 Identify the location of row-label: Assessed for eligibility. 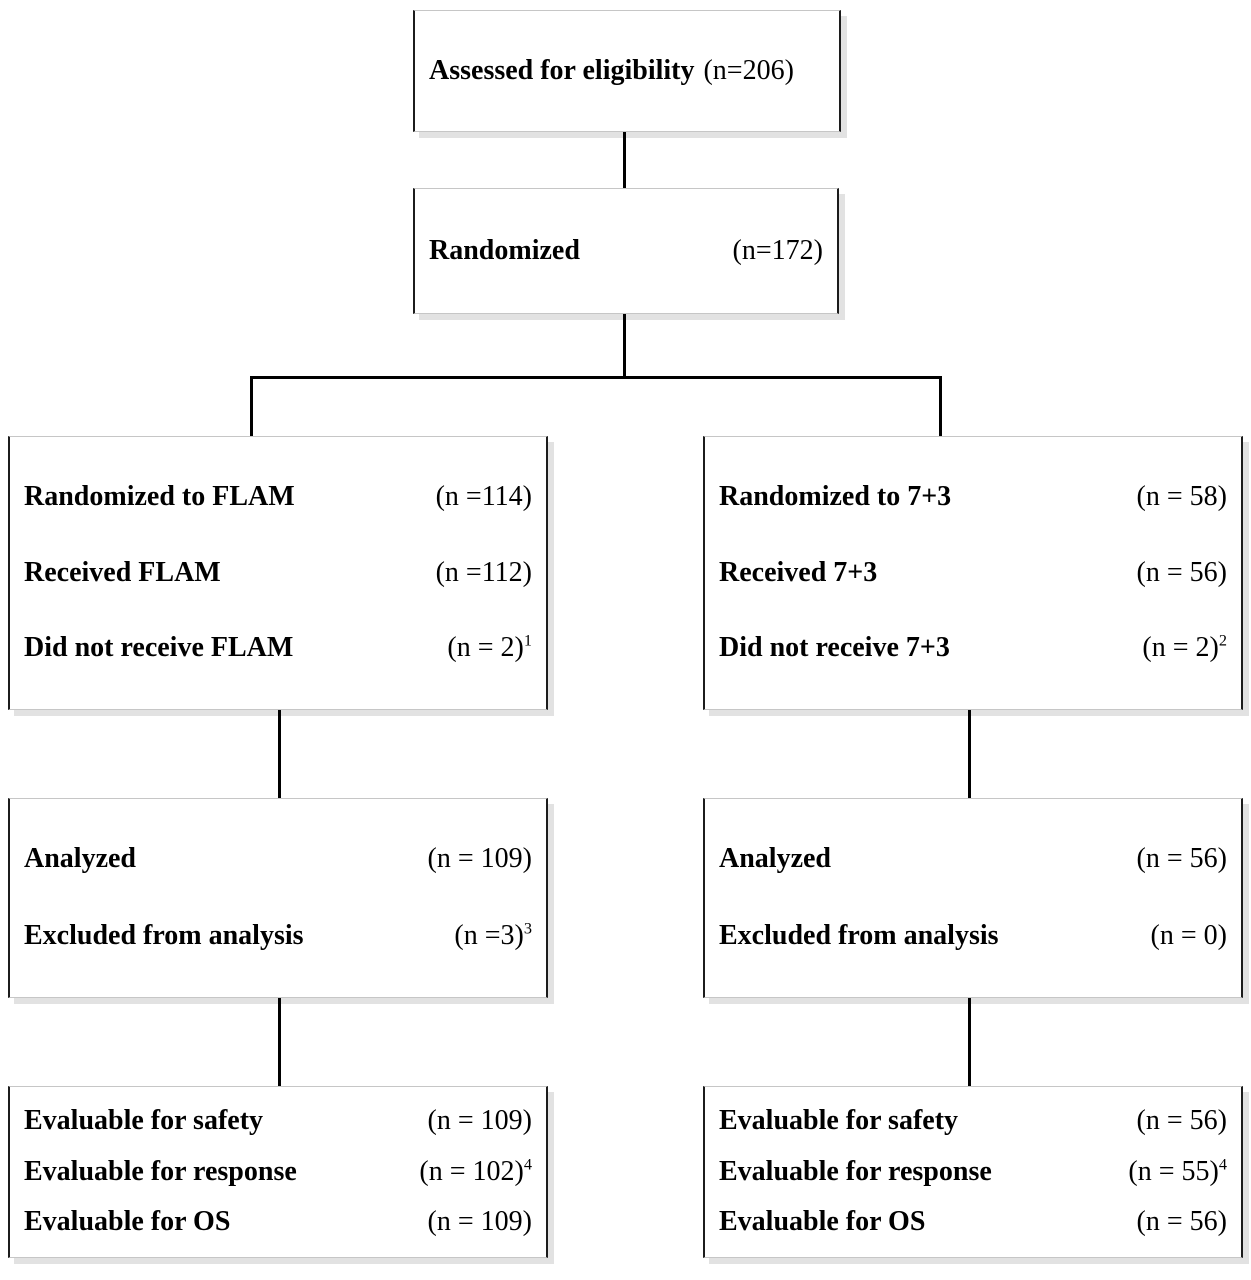
(562, 70).